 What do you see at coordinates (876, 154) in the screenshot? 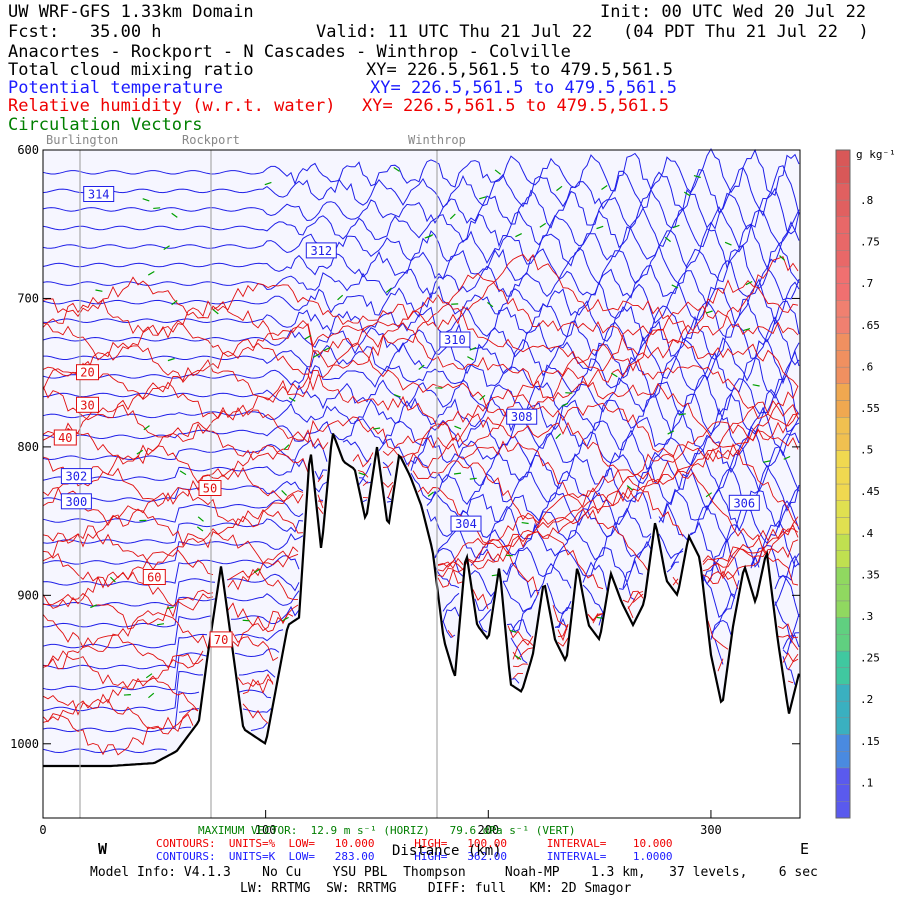
I see `colorbar-unit: g kg⁻¹` at bounding box center [876, 154].